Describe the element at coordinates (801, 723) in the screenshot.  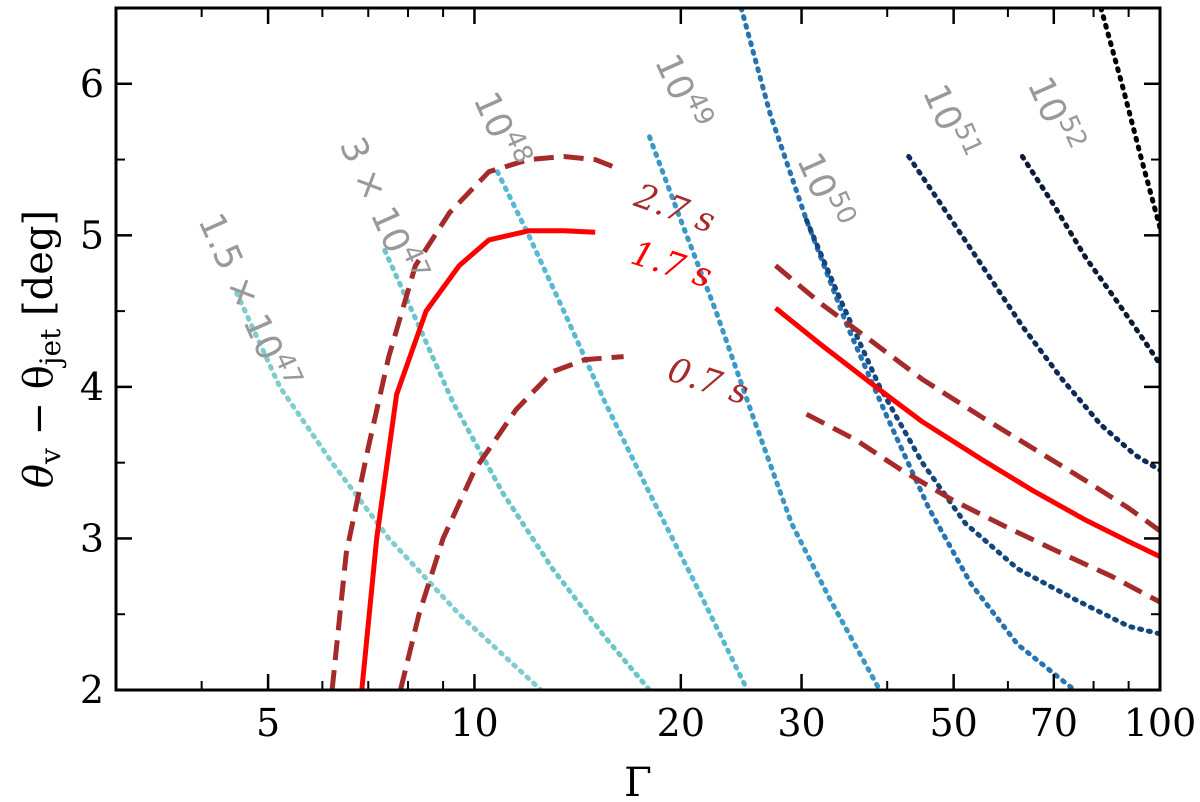
I see `x-tick-label-3: 30` at that location.